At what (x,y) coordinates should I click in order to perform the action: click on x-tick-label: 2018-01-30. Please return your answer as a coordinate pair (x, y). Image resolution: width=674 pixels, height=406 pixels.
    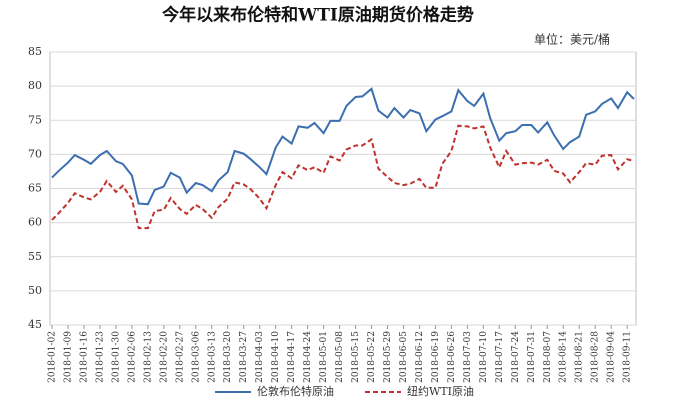
    Looking at the image, I should click on (116, 357).